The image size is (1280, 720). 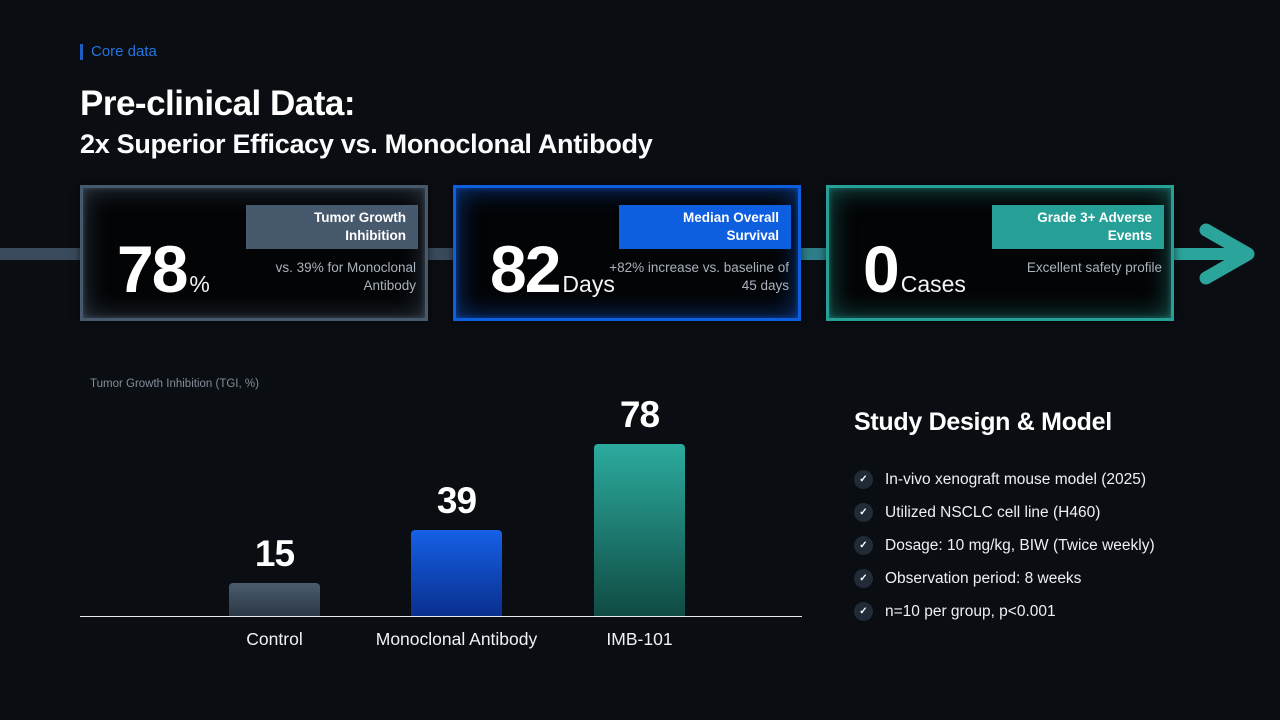 I want to click on list-item: ✓ Utilized NSCLC cell line (H460), so click(x=1054, y=512).